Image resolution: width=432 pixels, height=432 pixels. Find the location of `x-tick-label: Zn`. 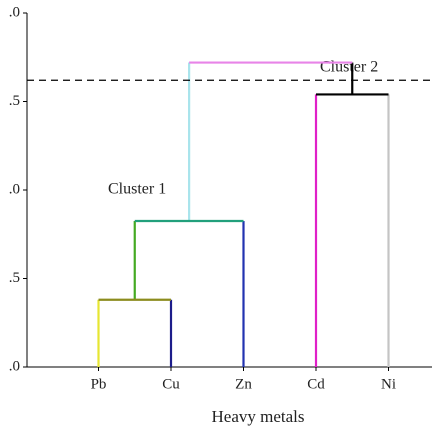

x-tick-label: Zn is located at coordinates (243, 384).